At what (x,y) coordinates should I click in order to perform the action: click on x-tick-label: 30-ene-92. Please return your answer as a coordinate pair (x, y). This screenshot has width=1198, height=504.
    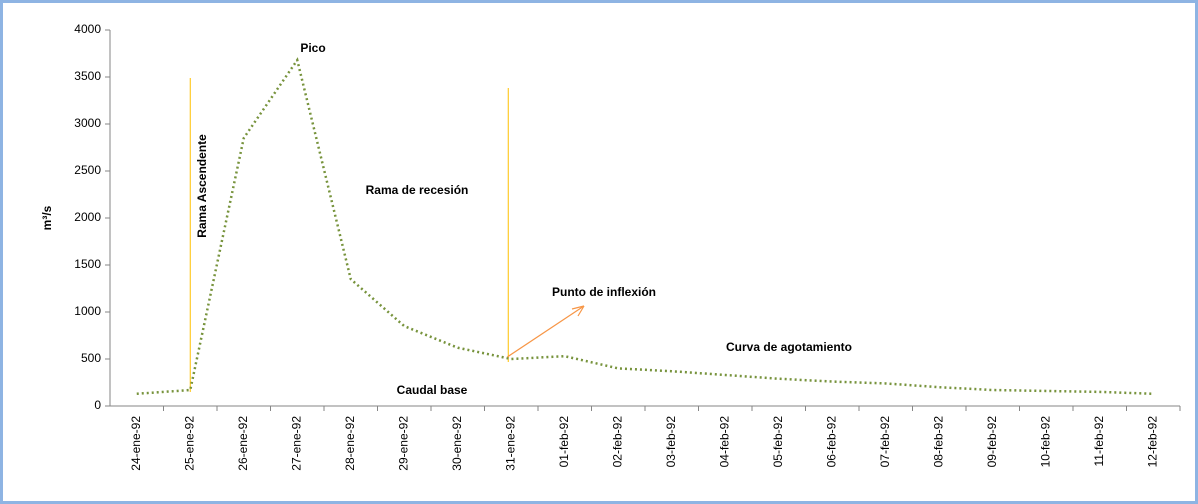
    Looking at the image, I should click on (457, 443).